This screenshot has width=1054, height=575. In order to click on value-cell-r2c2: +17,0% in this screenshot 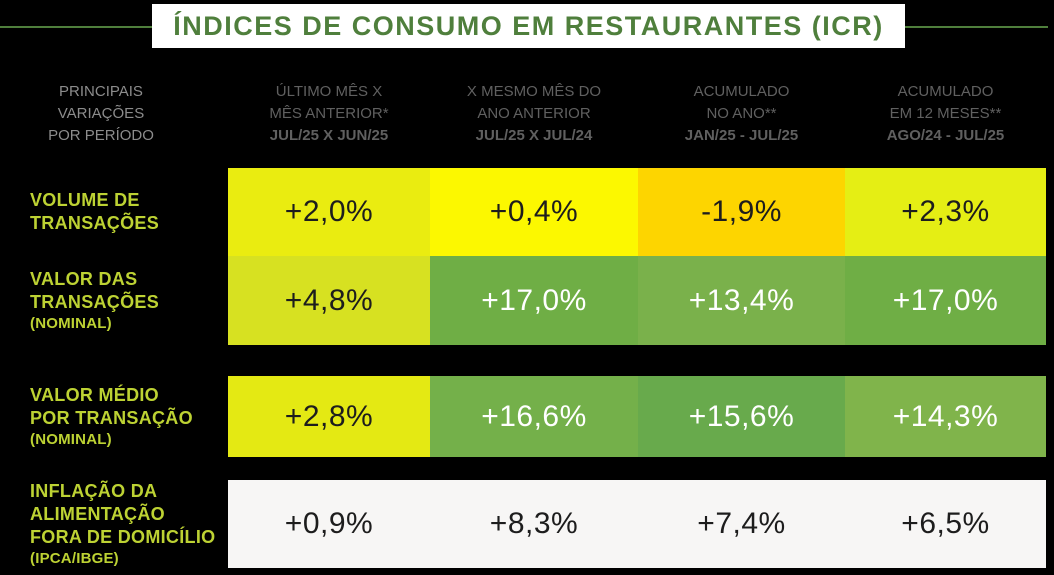, I will do `click(534, 300)`.